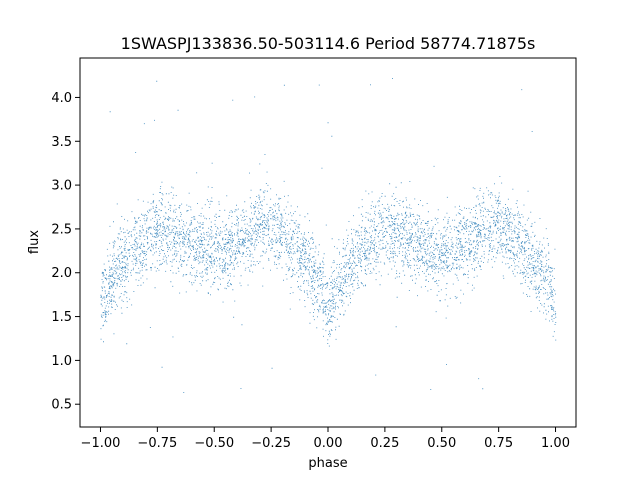  What do you see at coordinates (384, 443) in the screenshot?
I see `x-tick-label: 0.25` at bounding box center [384, 443].